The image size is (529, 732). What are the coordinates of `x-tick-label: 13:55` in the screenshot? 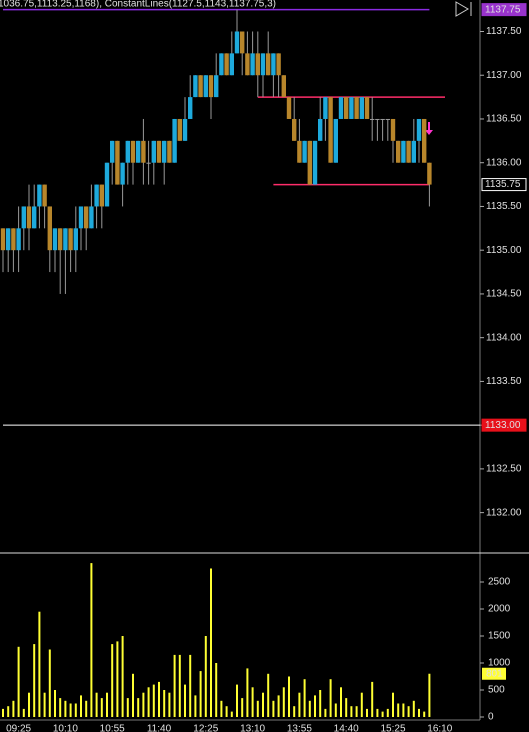 It's located at (299, 728).